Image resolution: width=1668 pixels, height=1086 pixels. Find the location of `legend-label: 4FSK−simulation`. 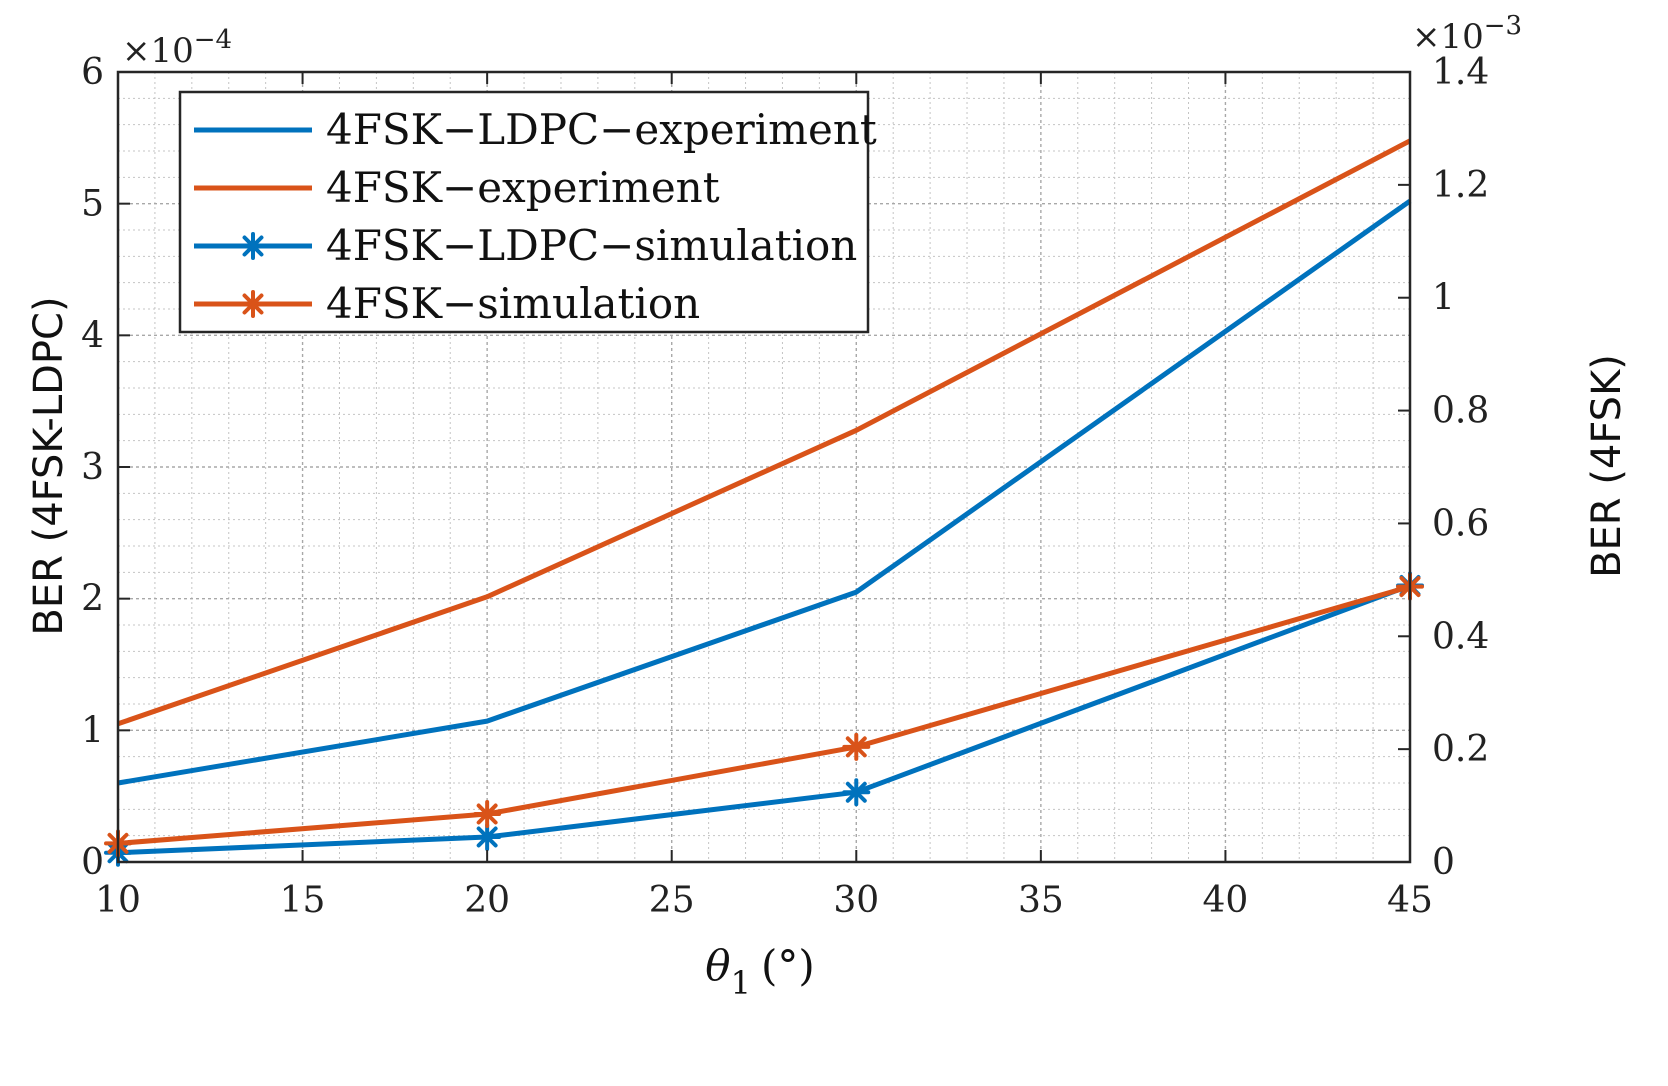

legend-label: 4FSK−simulation is located at coordinates (513, 303).